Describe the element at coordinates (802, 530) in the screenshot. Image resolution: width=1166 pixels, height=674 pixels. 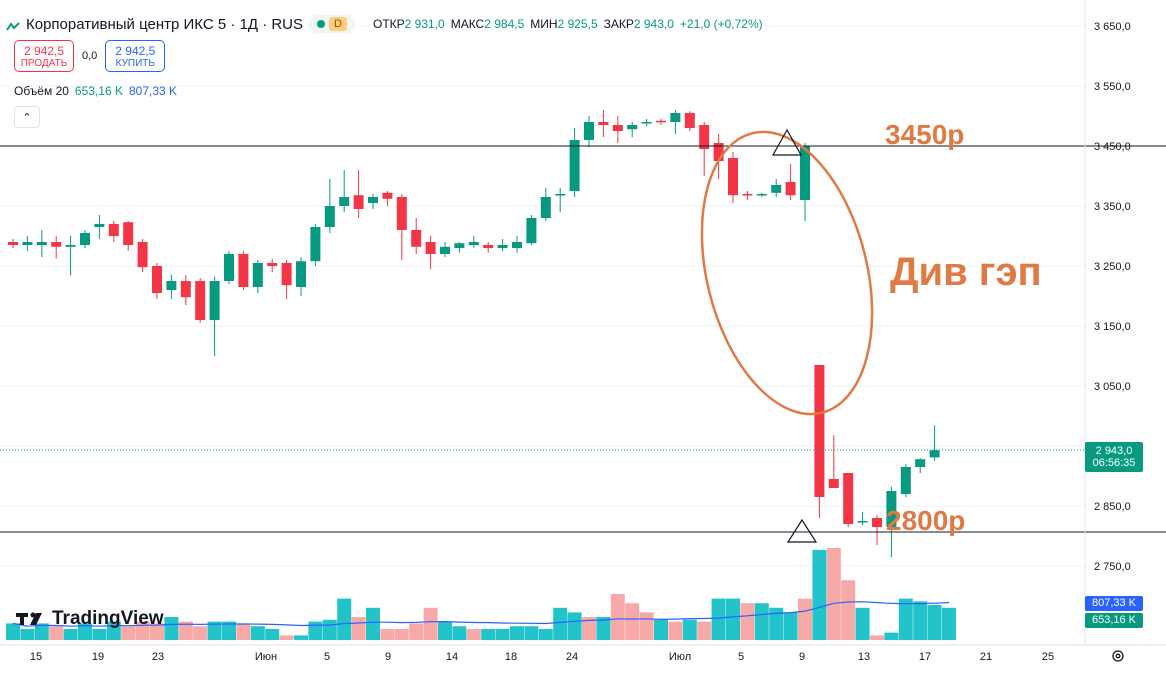
I see `triangle-marker-bottom` at that location.